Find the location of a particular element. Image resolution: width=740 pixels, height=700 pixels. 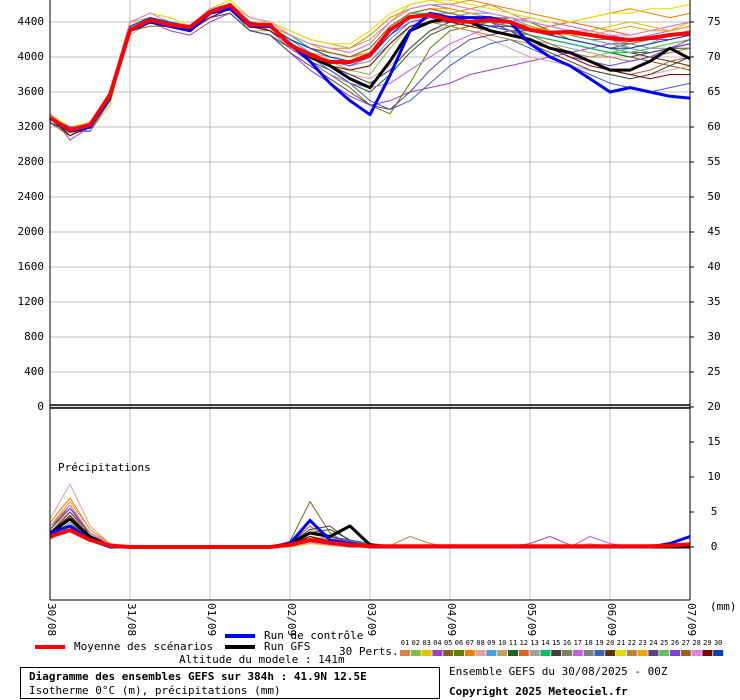

y2-tick-label: 15 is located at coordinates (713, 441).